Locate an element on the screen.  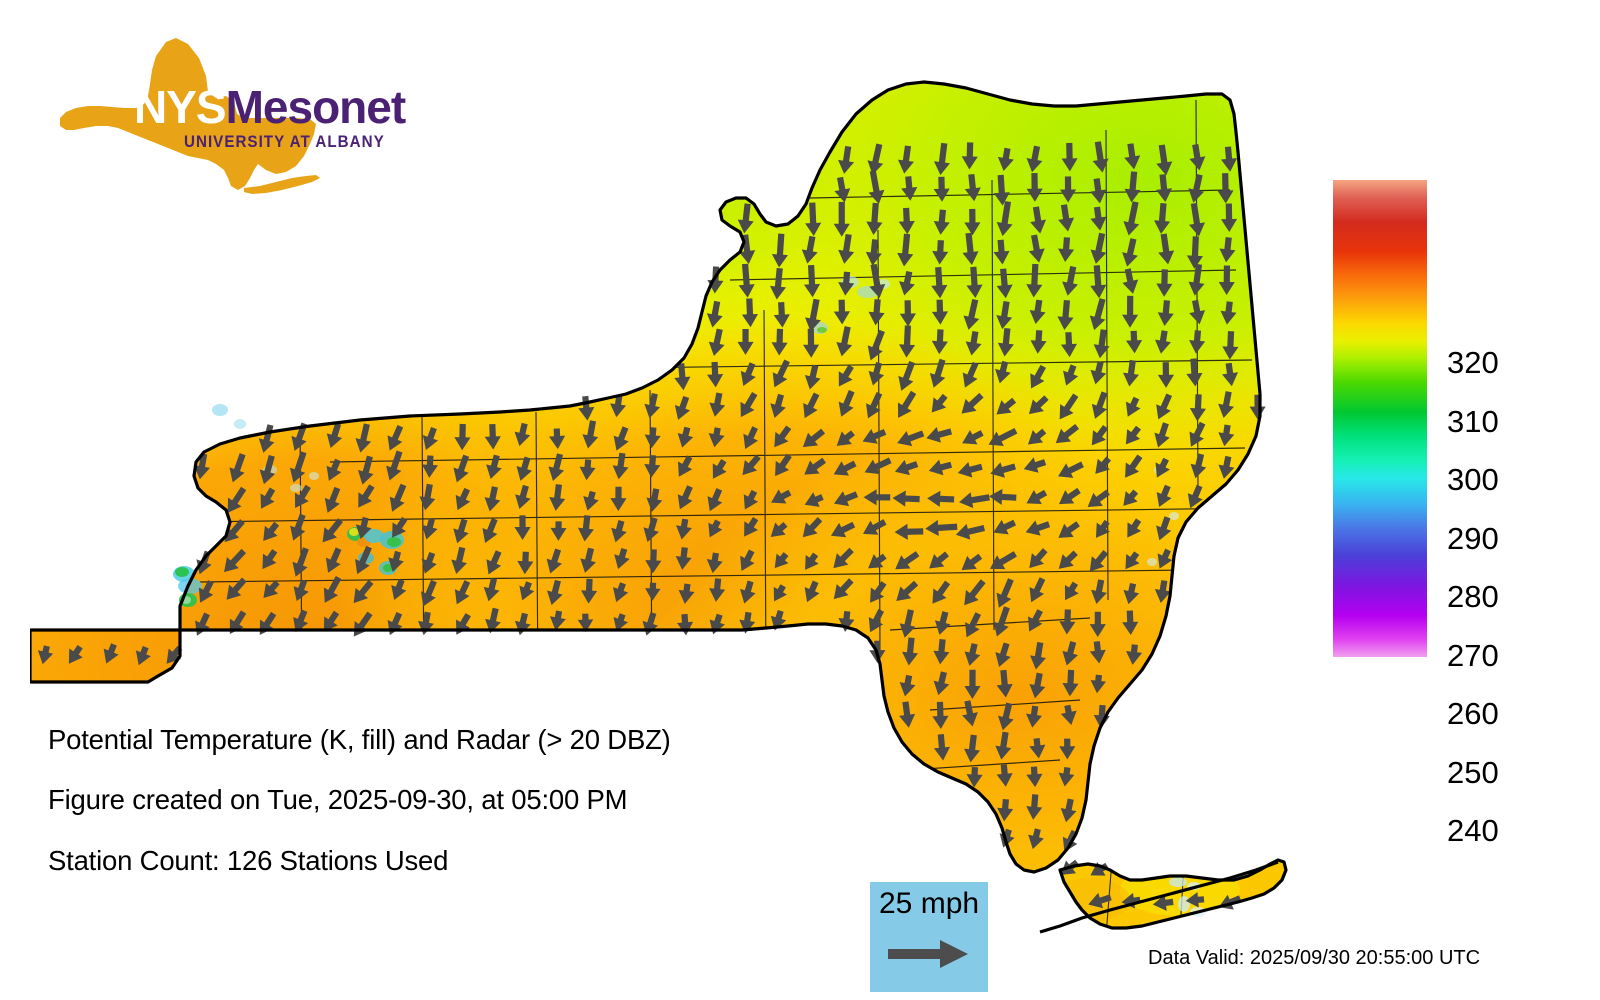
colorbar-tick-270: 270 is located at coordinates (1473, 655).